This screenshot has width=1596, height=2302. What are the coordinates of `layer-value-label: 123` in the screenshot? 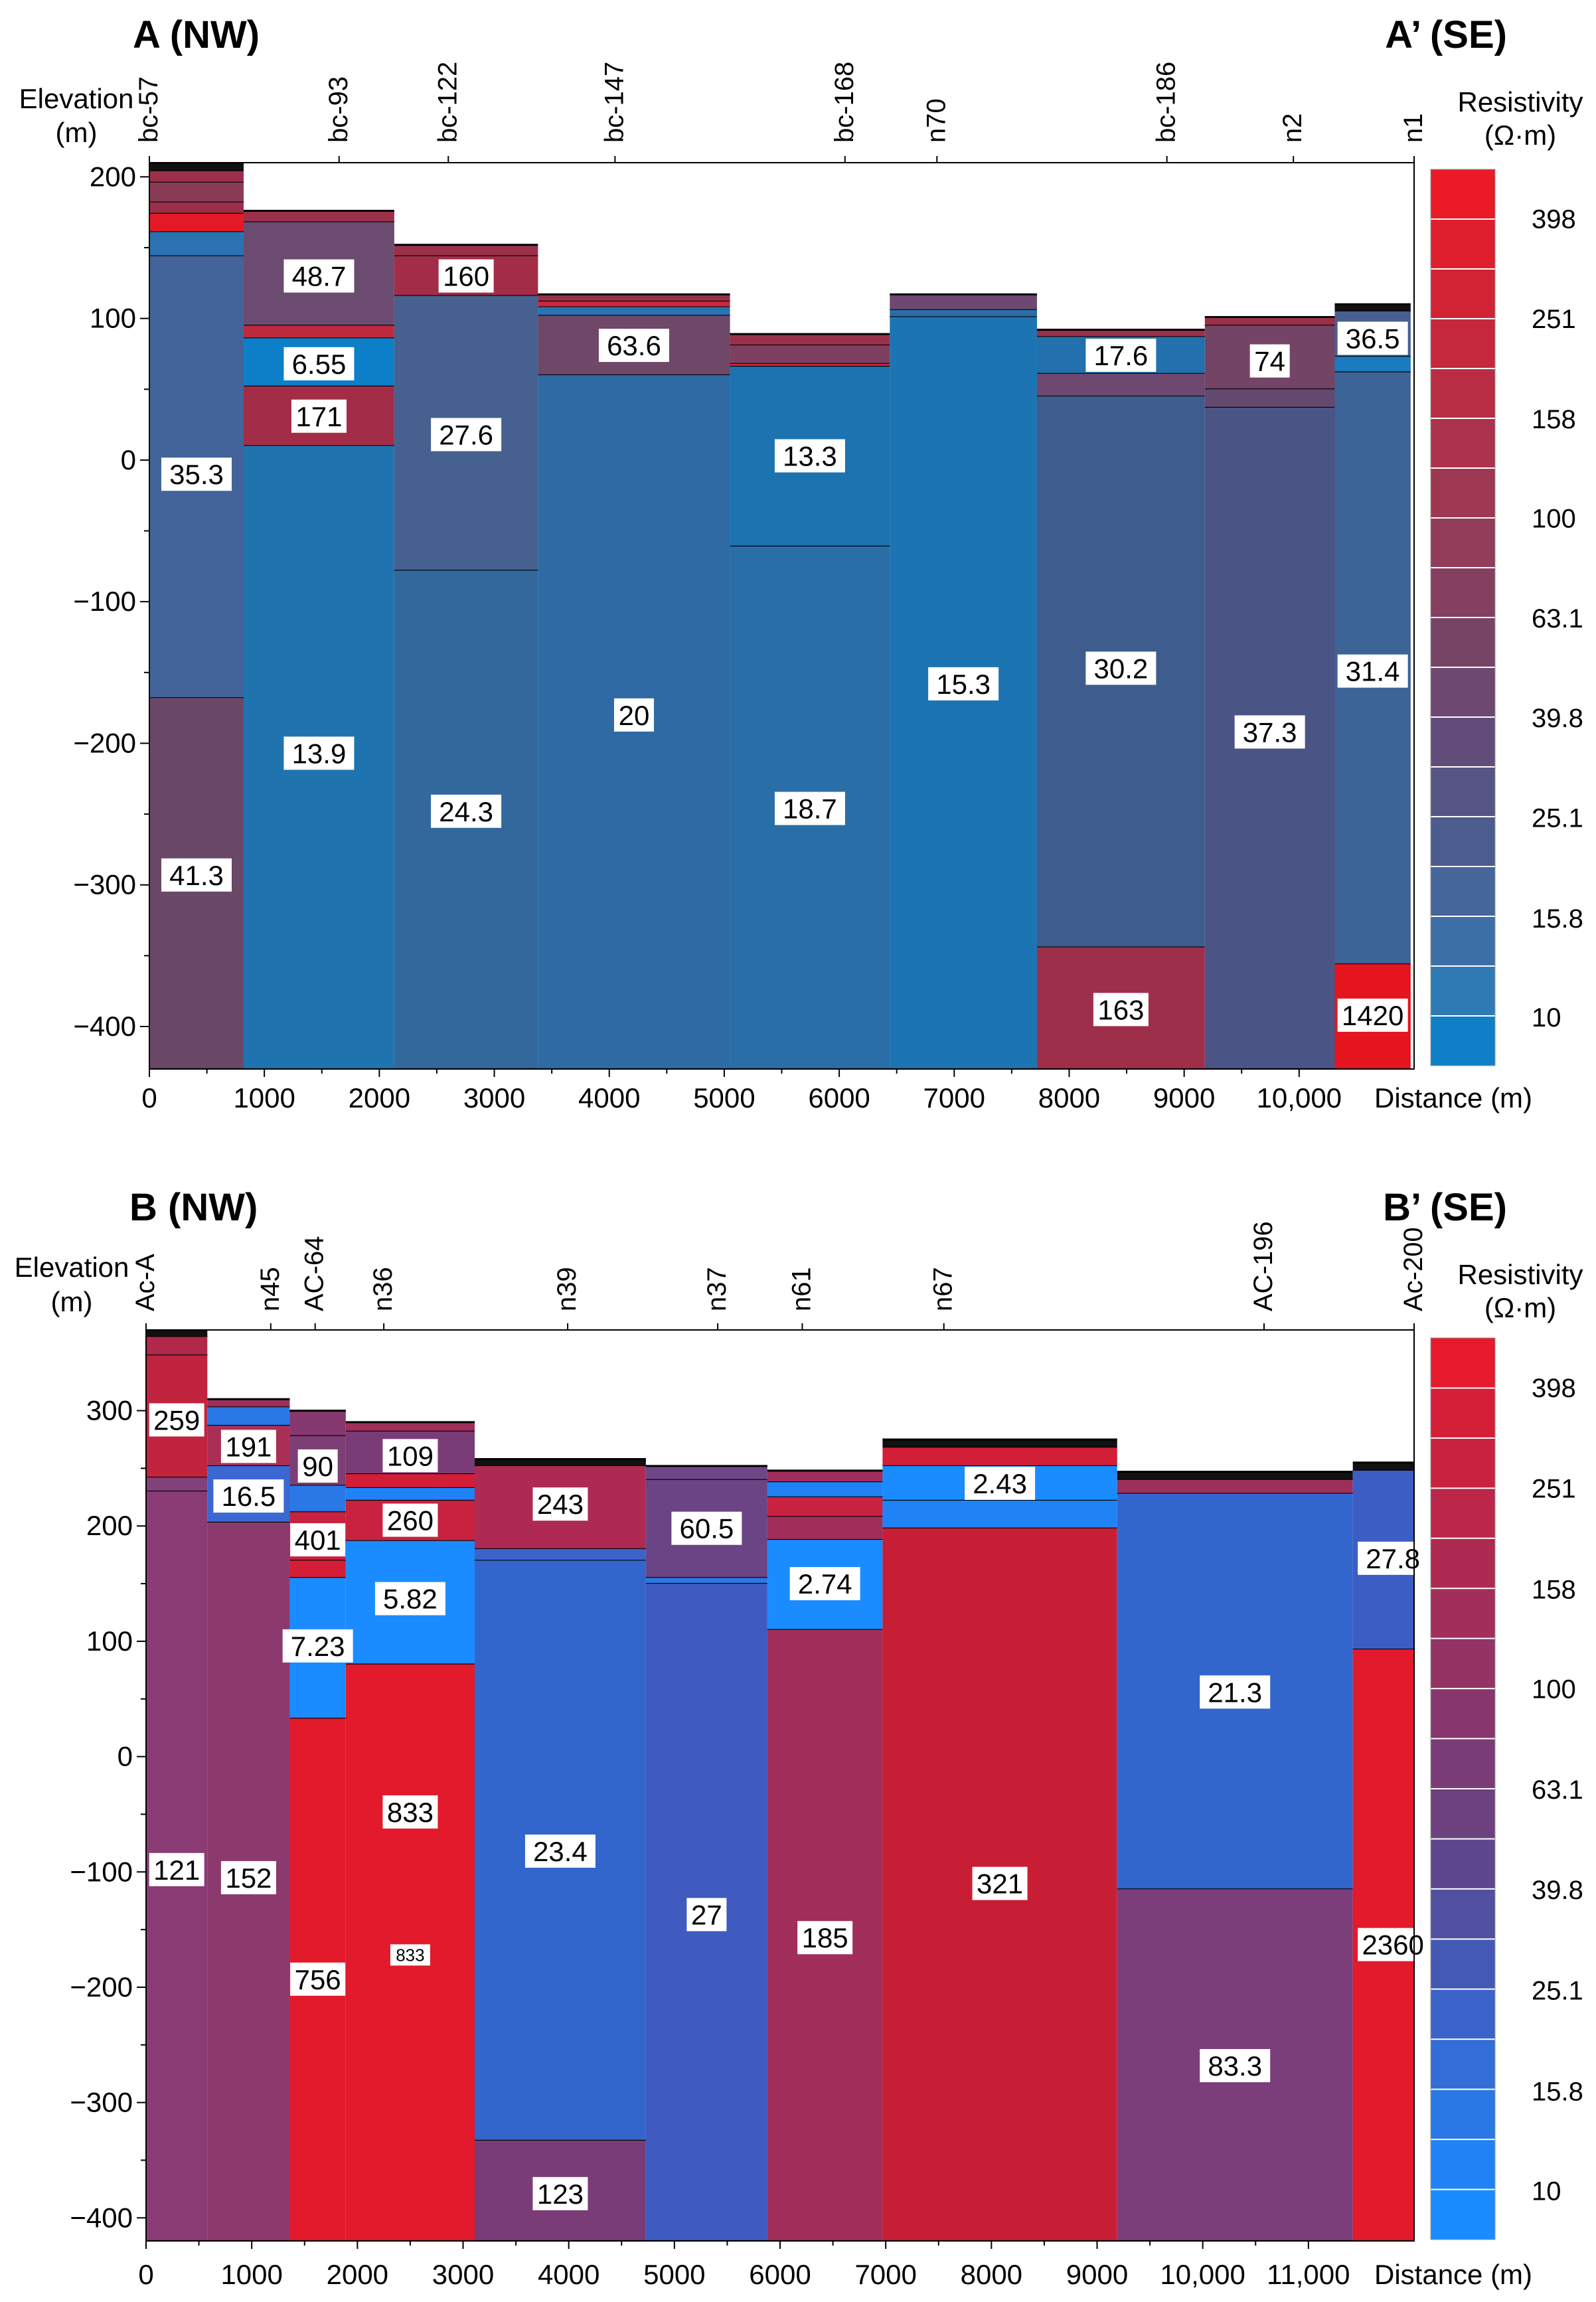 It's located at (560, 2193).